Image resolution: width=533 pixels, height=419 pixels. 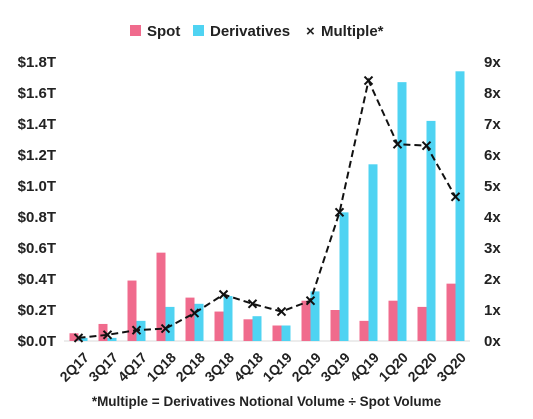 I want to click on left-axis-tick-label: $0.8T, so click(x=37, y=217).